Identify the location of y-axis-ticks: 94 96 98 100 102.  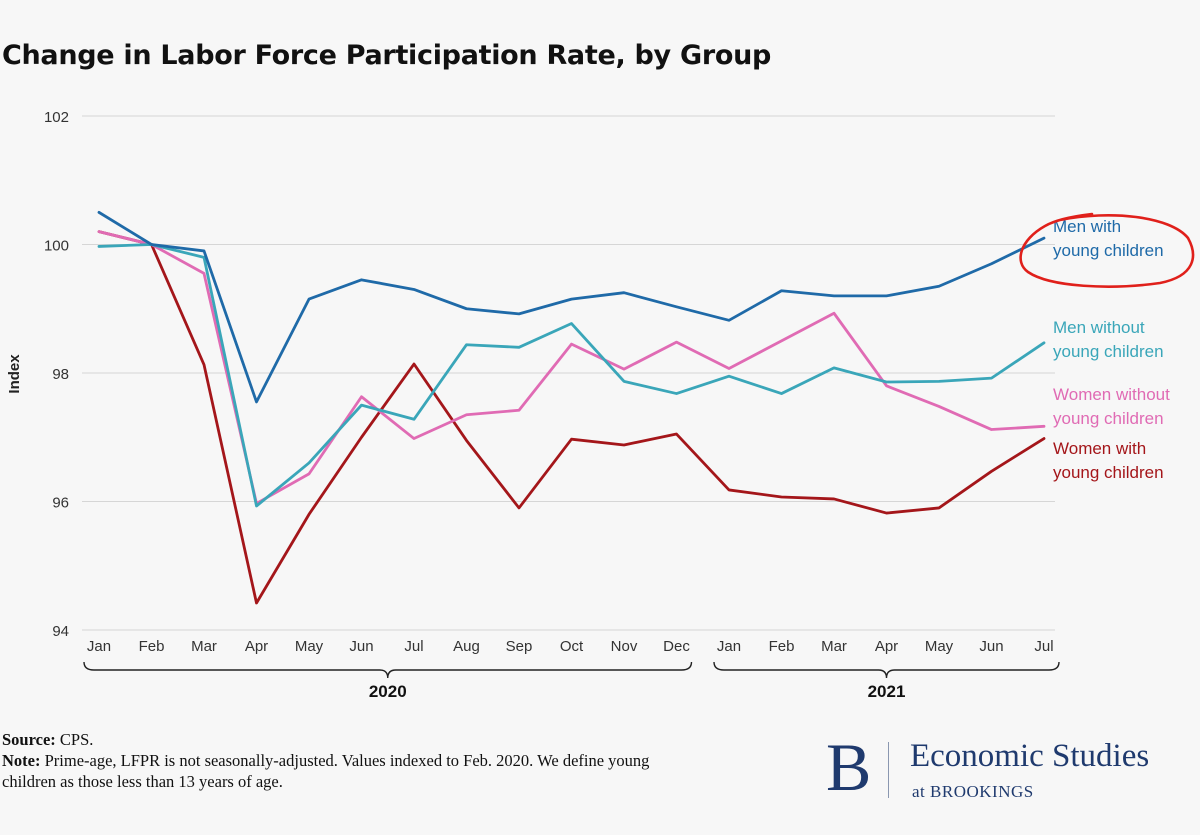
(56, 374).